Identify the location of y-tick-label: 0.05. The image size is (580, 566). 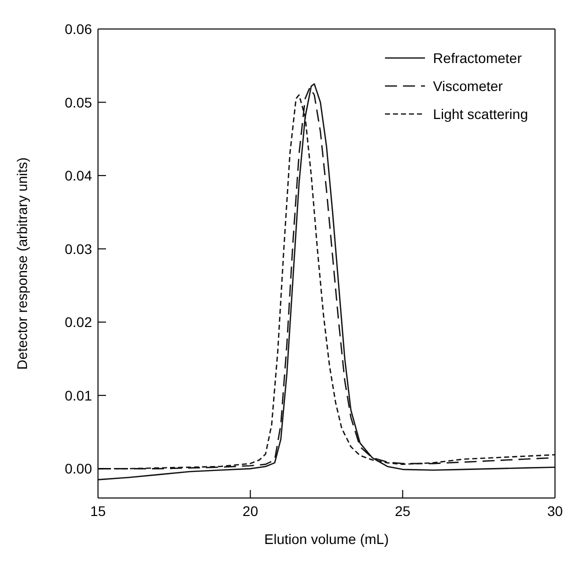
(78, 102).